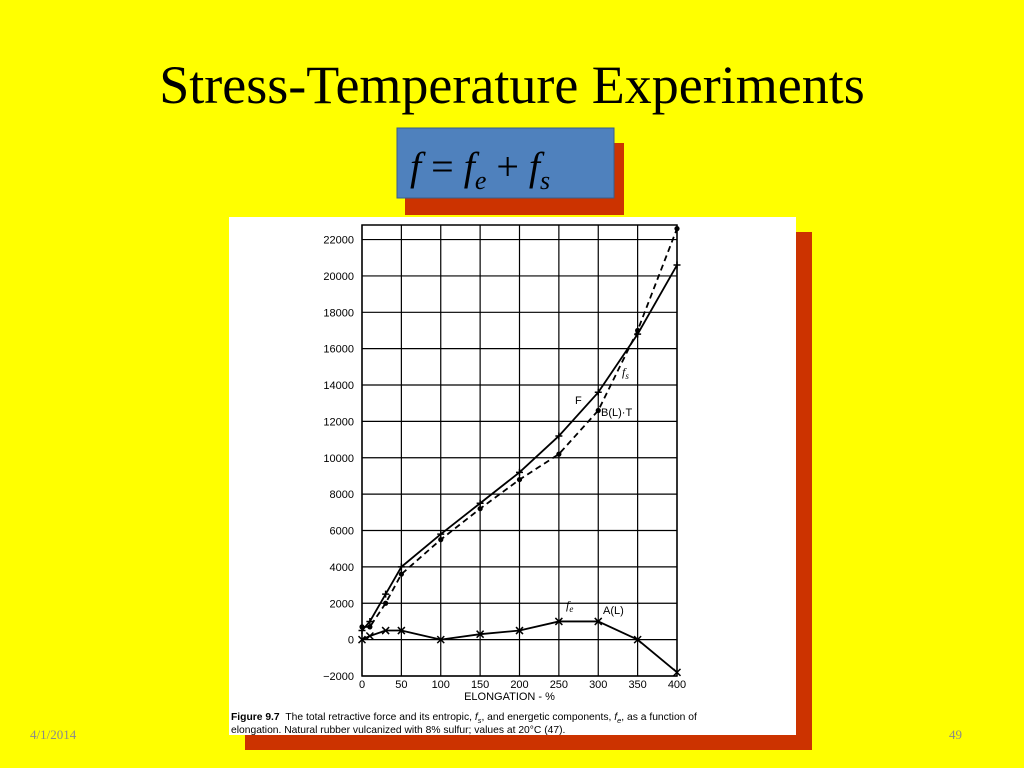  I want to click on text-piece: , and energetic components,, so click(547, 717).